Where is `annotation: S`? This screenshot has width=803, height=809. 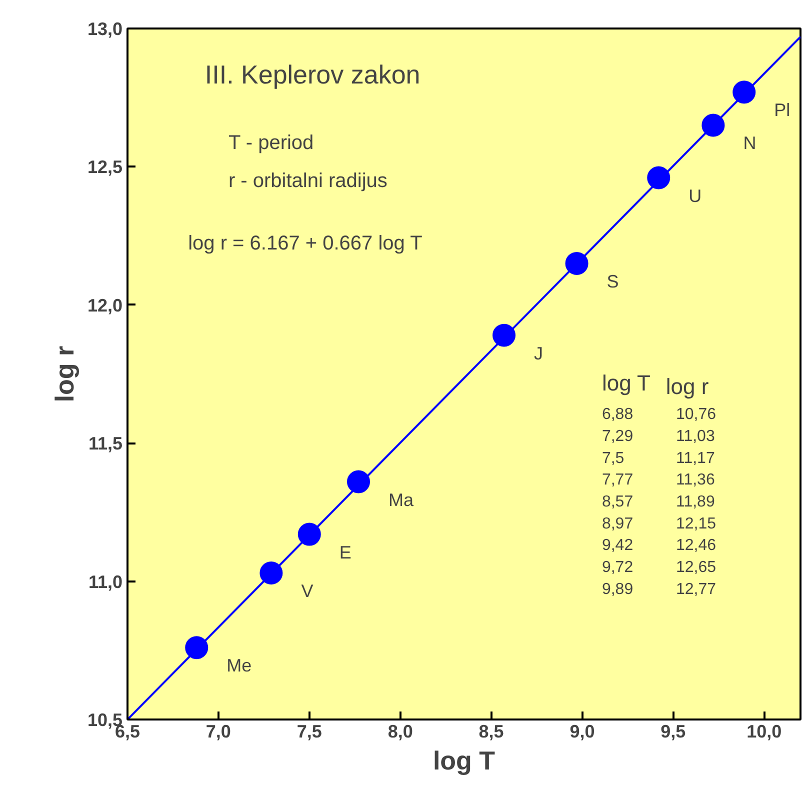
annotation: S is located at coordinates (612, 281).